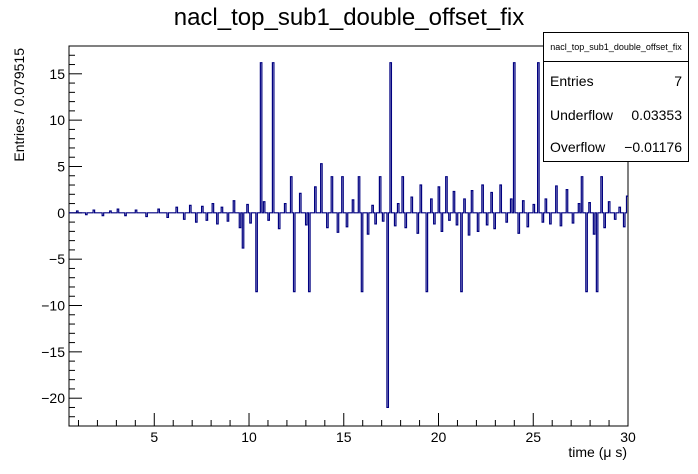 The width and height of the screenshot is (698, 474). Describe the element at coordinates (61, 166) in the screenshot. I see `y-tick-label: 5` at that location.